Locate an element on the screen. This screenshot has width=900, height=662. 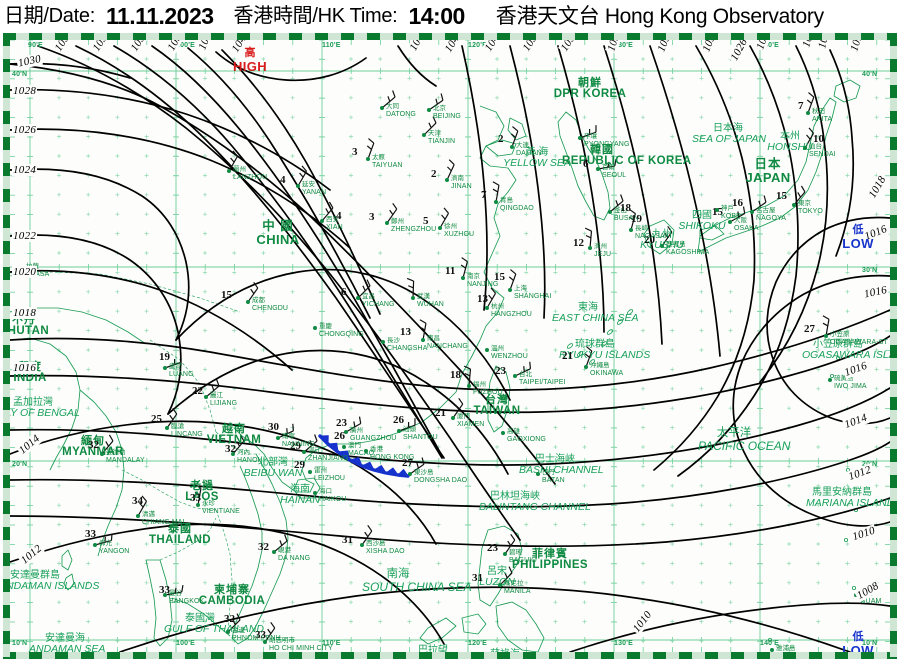
station-nanning-dot is located at coordinates (278, 438).